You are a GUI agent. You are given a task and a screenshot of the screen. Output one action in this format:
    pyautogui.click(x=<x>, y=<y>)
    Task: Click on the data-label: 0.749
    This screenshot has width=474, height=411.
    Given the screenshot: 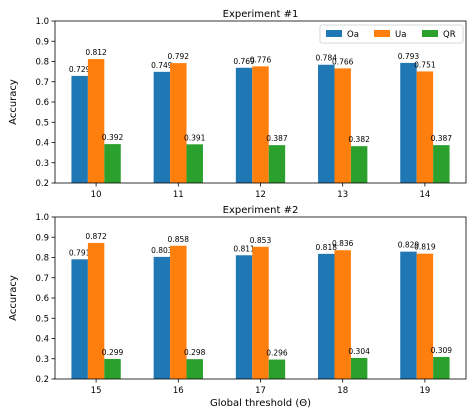 What is the action you would take?
    pyautogui.click(x=162, y=65)
    